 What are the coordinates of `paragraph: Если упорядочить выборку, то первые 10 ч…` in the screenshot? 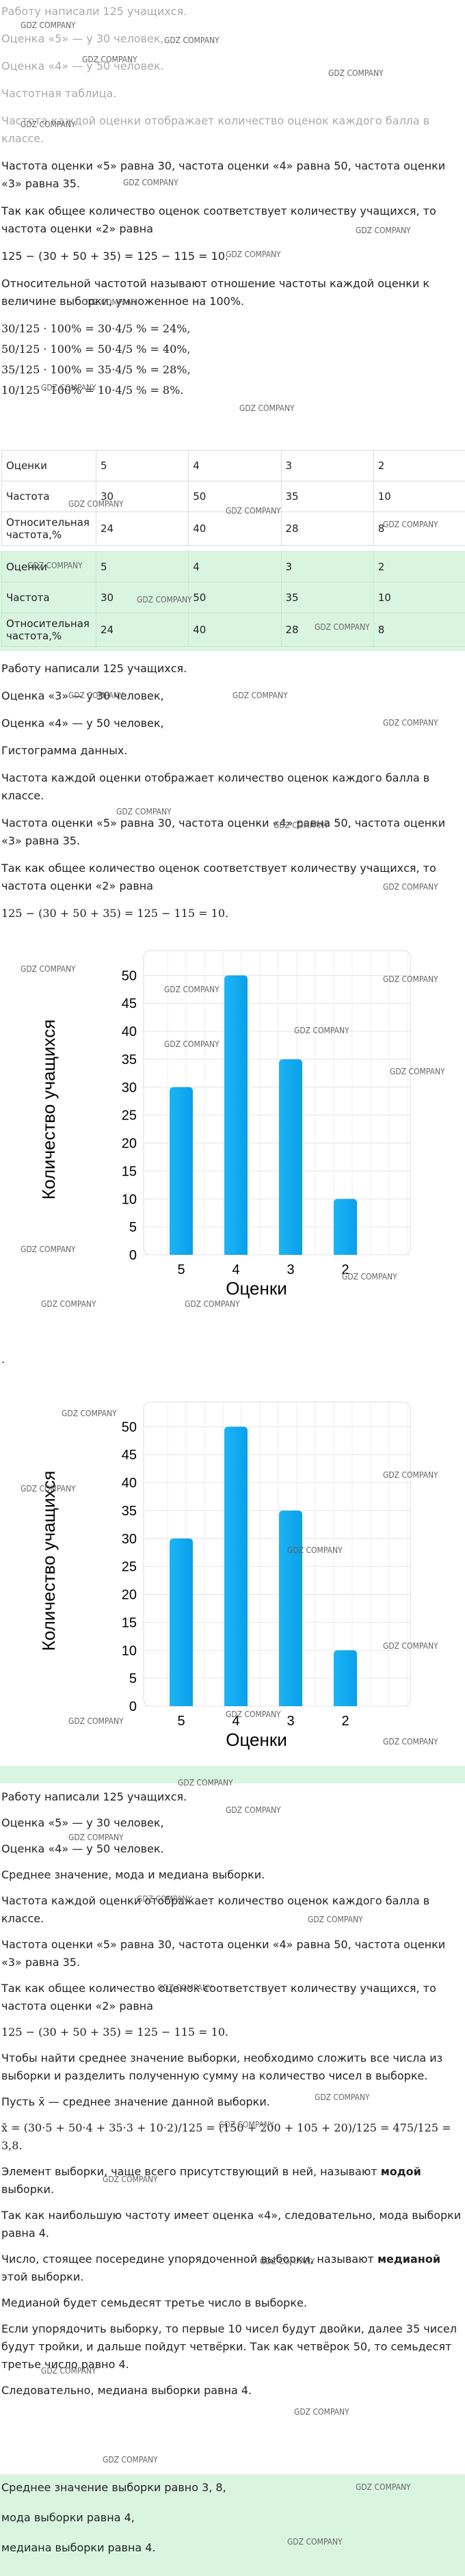 It's located at (232, 2347).